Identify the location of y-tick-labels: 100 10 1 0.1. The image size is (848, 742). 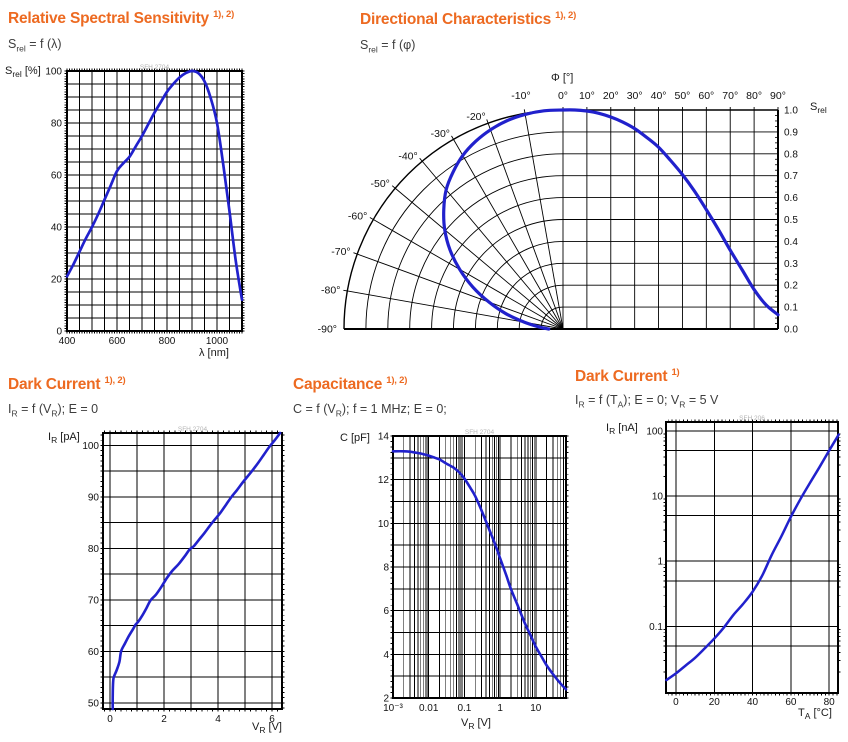
(654, 529).